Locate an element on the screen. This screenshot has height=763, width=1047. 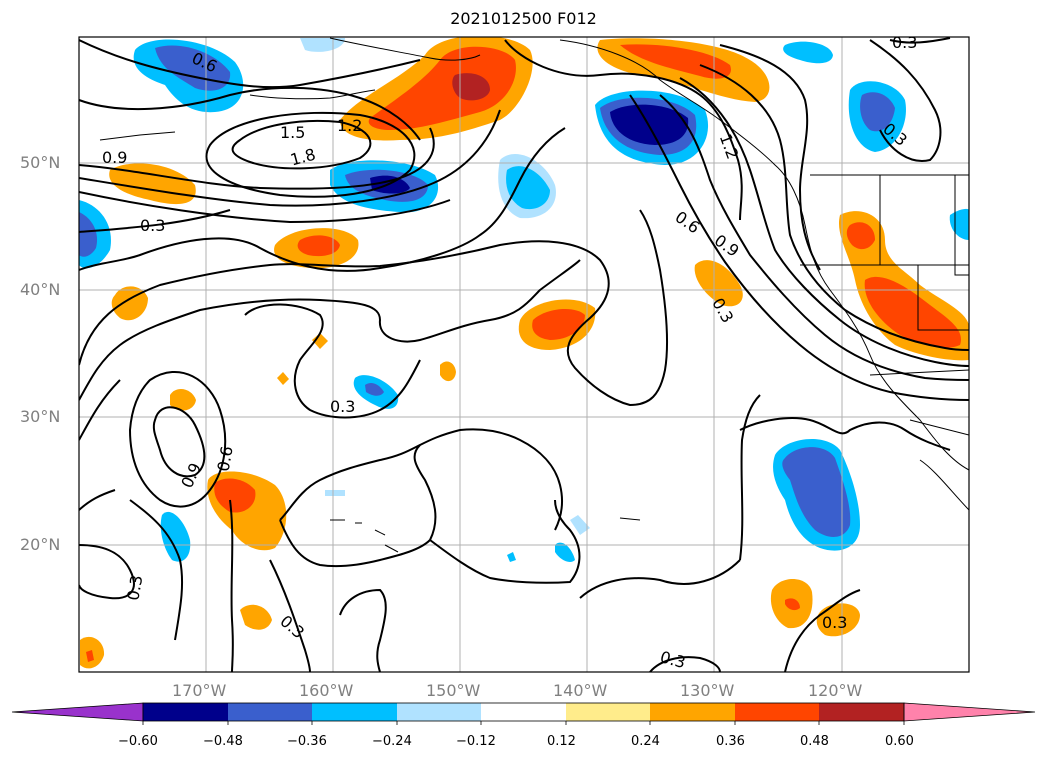
lon-label: 170°W is located at coordinates (199, 690).